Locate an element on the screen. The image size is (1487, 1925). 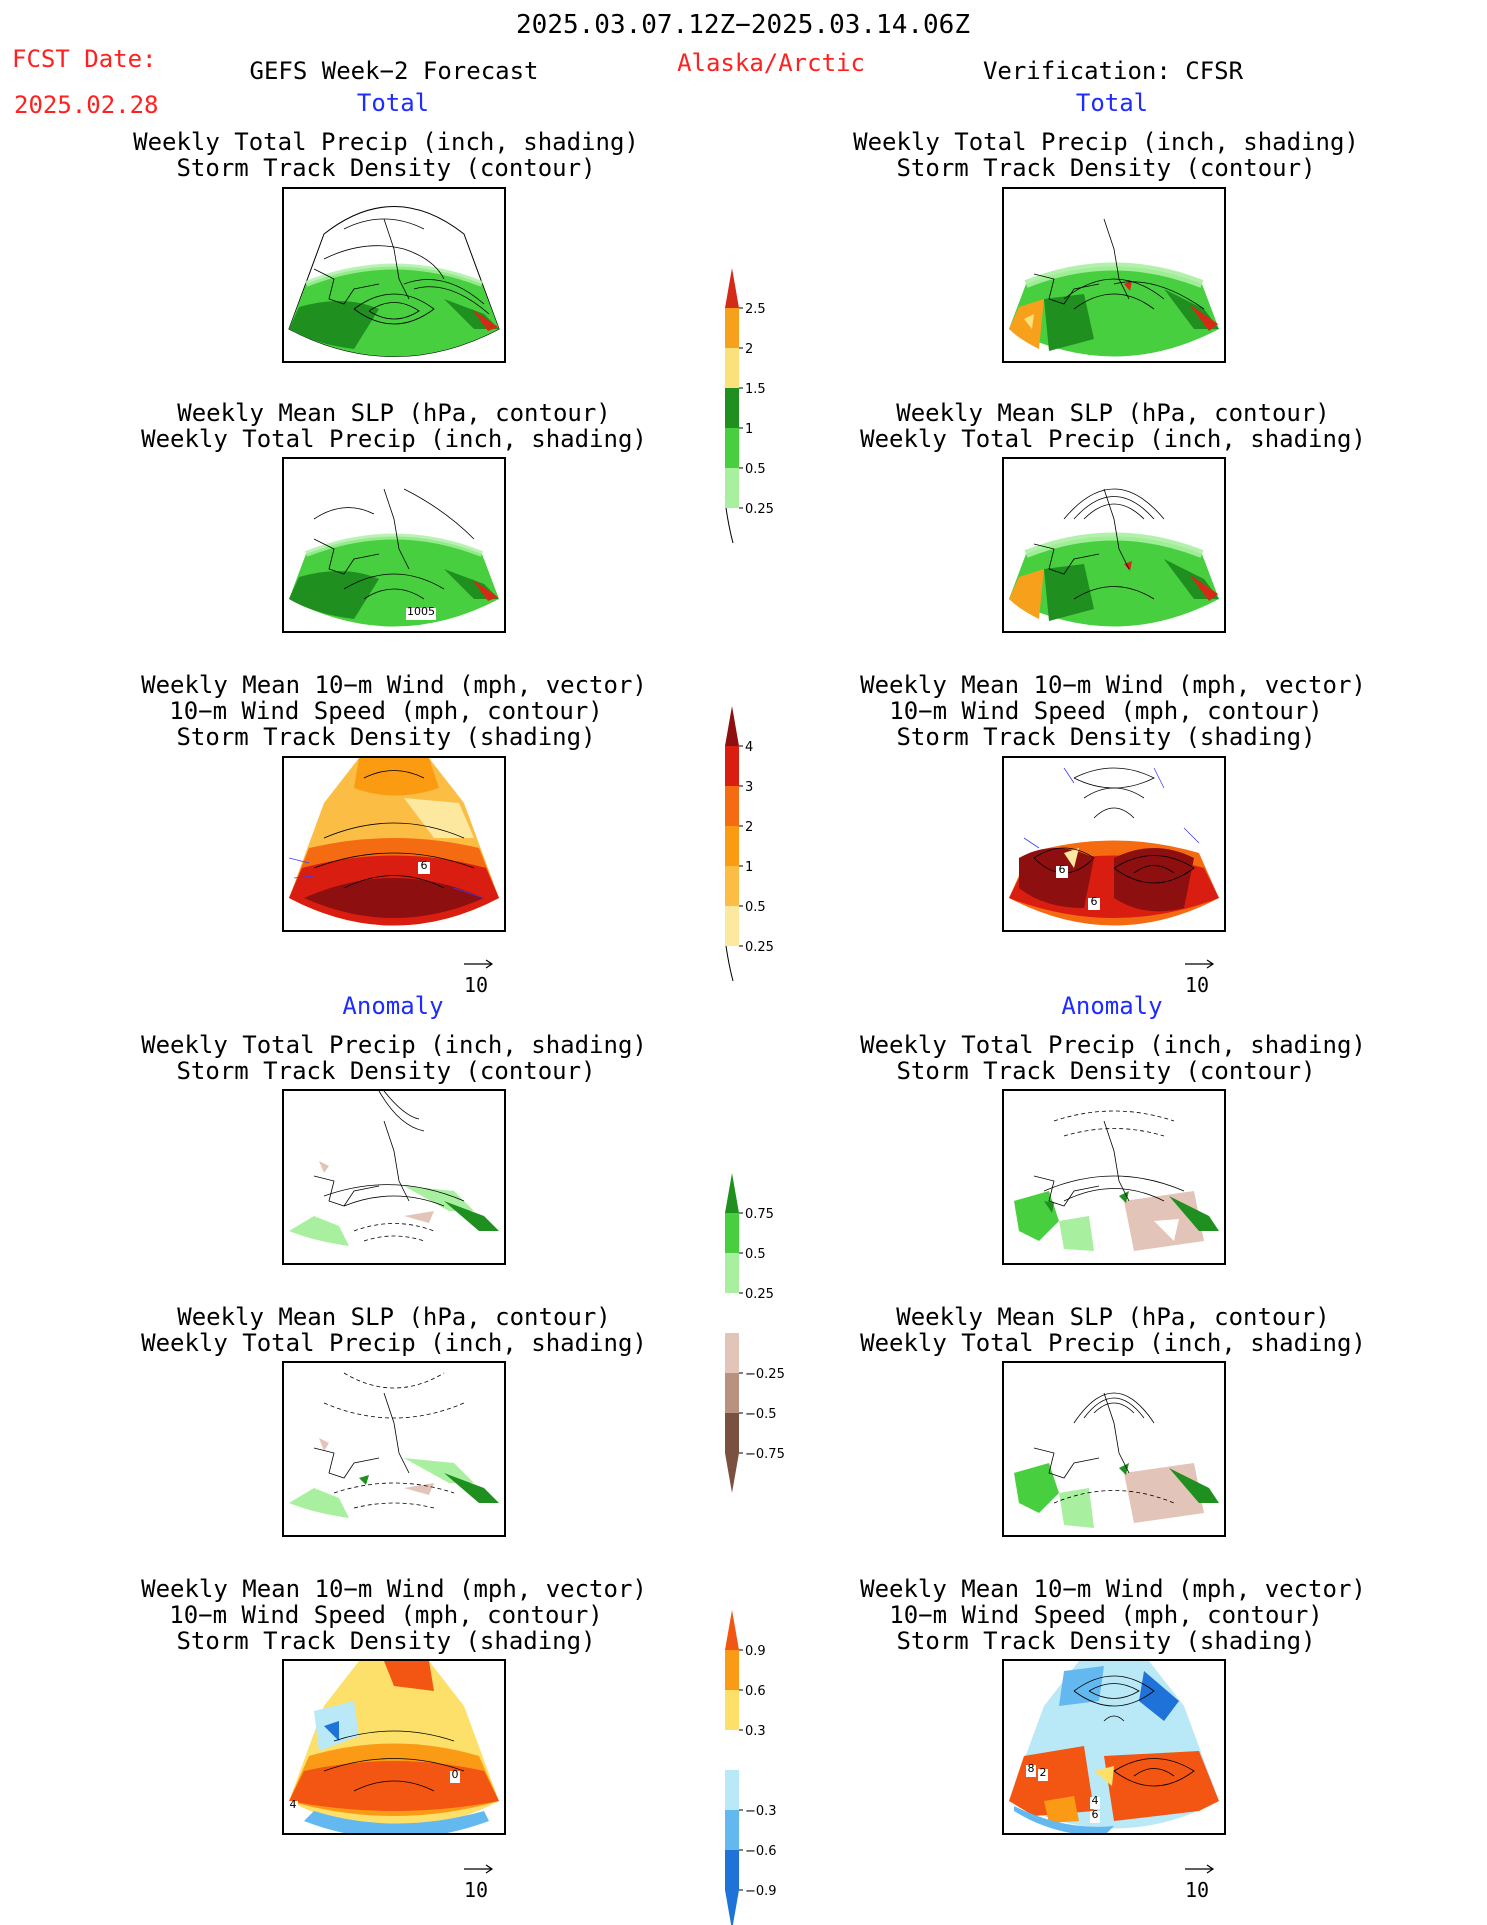
colorbar-tick-label: 3 is located at coordinates (749, 787).